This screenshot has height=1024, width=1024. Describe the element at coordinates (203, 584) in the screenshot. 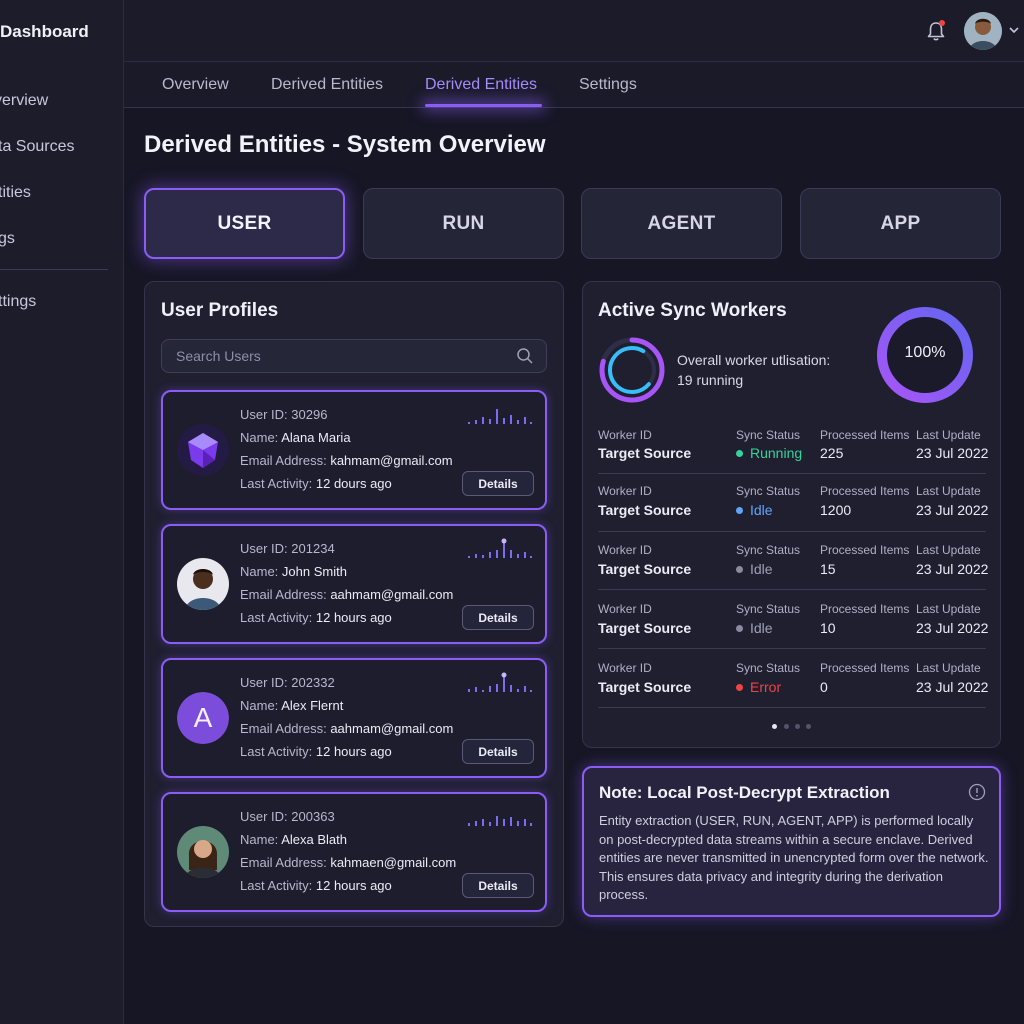

I see `photo-avatar` at that location.